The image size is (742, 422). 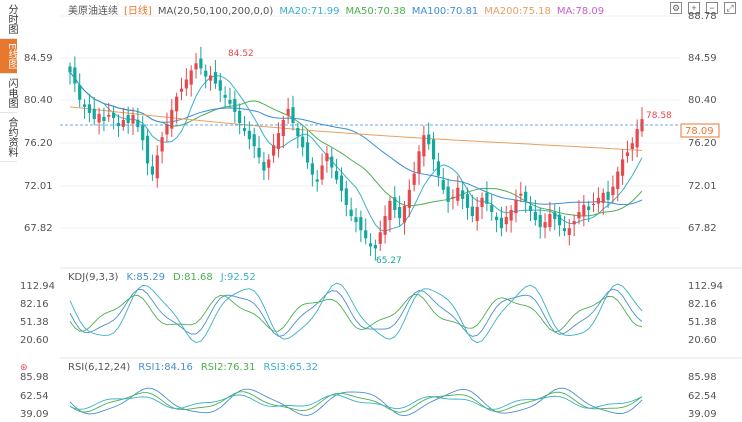 What do you see at coordinates (93, 277) in the screenshot?
I see `kdj-title: KDJ(9,3,3)` at bounding box center [93, 277].